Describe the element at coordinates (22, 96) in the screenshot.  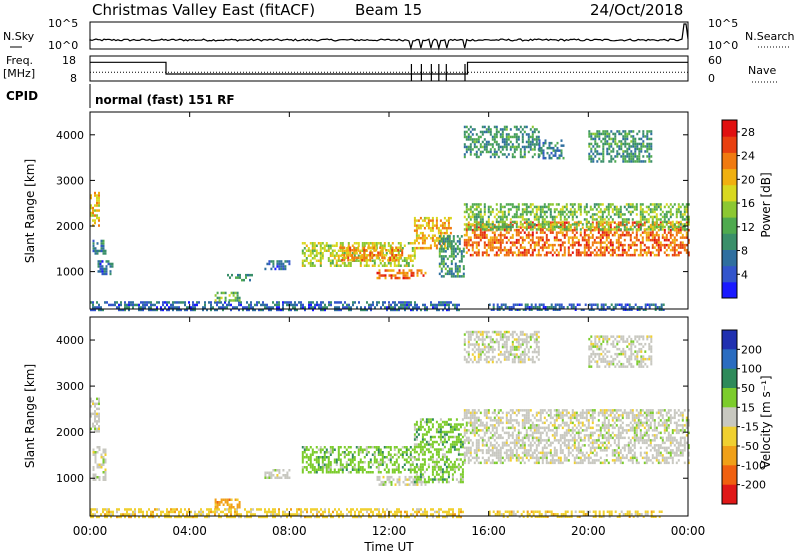
I see `cpid-label: CPID` at that location.